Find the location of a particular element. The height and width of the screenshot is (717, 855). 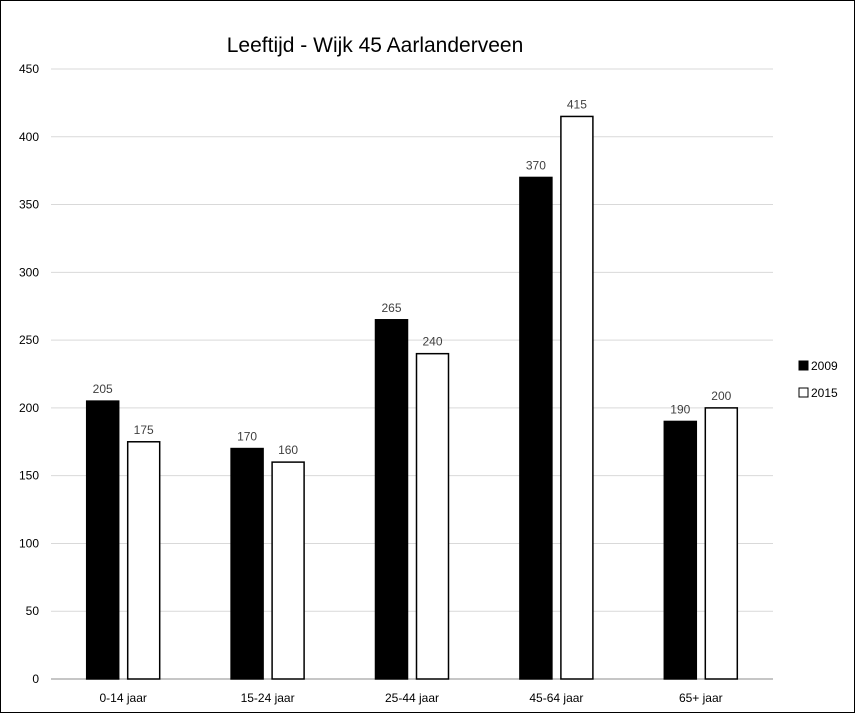

x-category-label: 45-64 jaar is located at coordinates (556, 698).